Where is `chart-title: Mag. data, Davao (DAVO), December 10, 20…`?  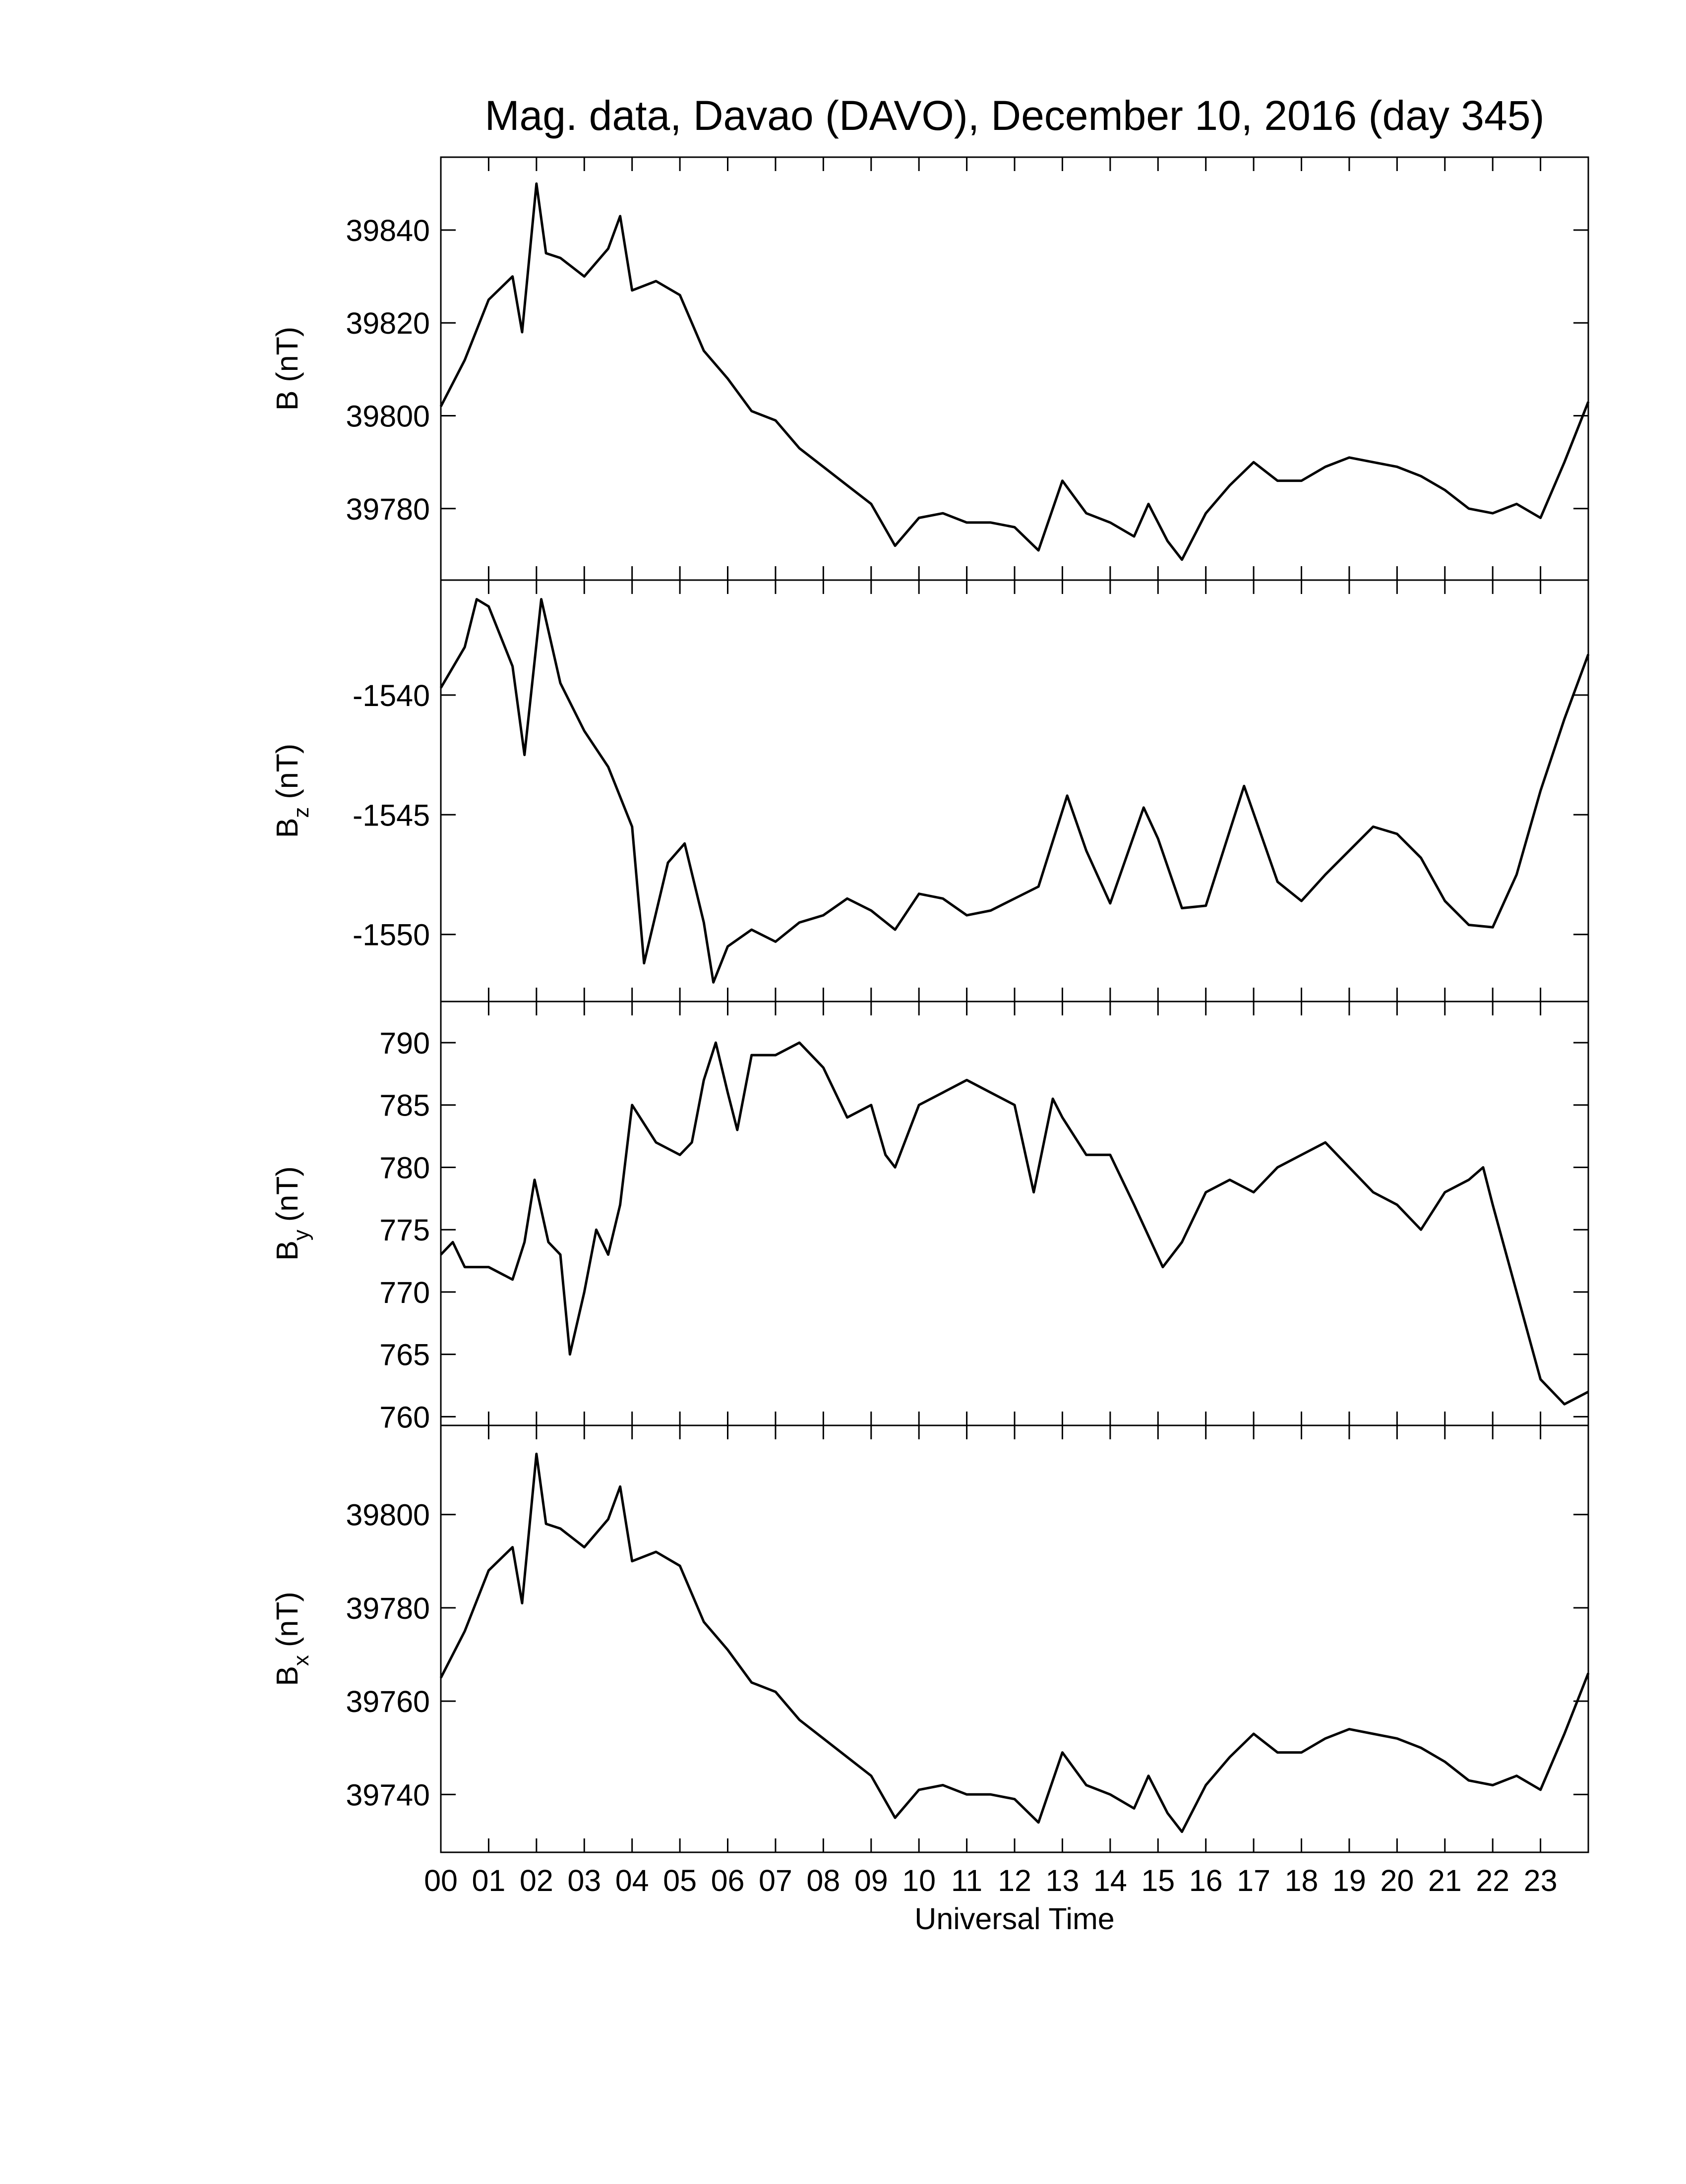
chart-title: Mag. data, Davao (DAVO), December 10, 20… is located at coordinates (1015, 115).